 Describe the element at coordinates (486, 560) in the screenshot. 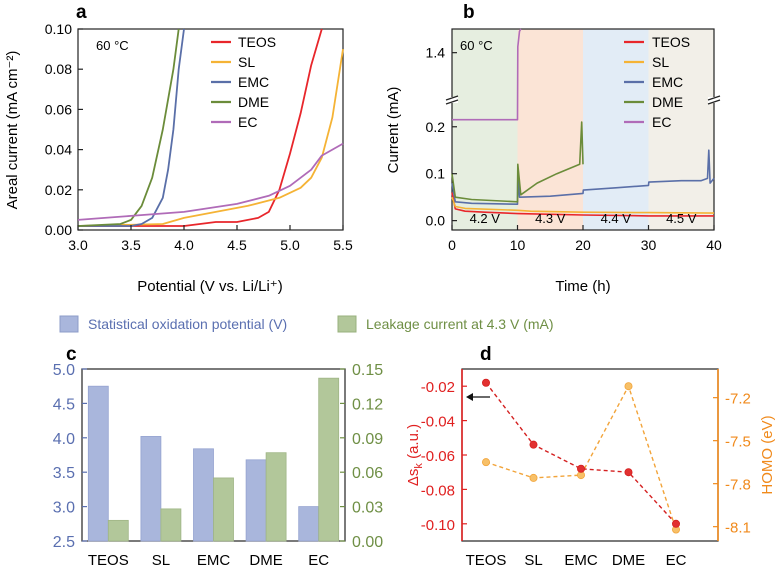

I see `d-category-label: TEOS` at that location.